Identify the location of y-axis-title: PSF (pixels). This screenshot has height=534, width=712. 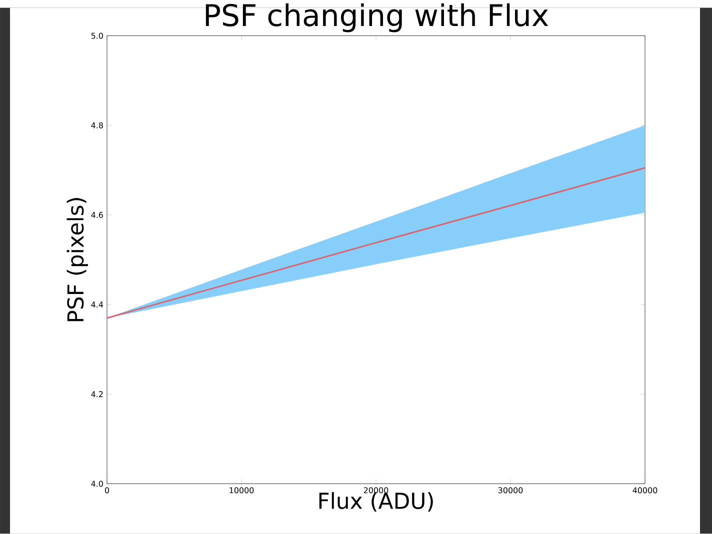
(77, 260).